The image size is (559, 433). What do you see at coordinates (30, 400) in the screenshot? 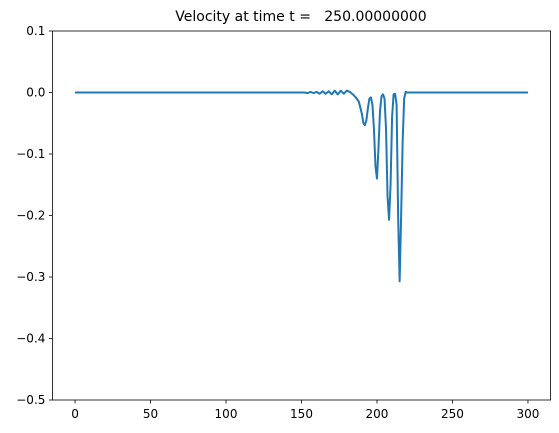
I see `y-tick-label: −0.5` at bounding box center [30, 400].